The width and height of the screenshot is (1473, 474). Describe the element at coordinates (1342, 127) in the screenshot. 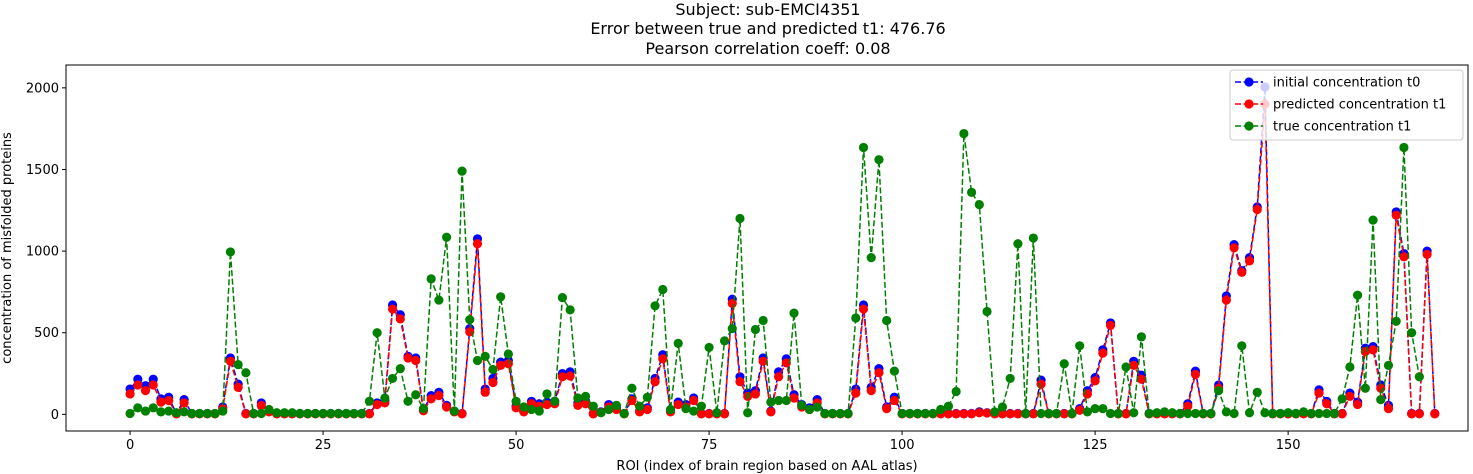

I see `legend-label: true concentration t1` at that location.